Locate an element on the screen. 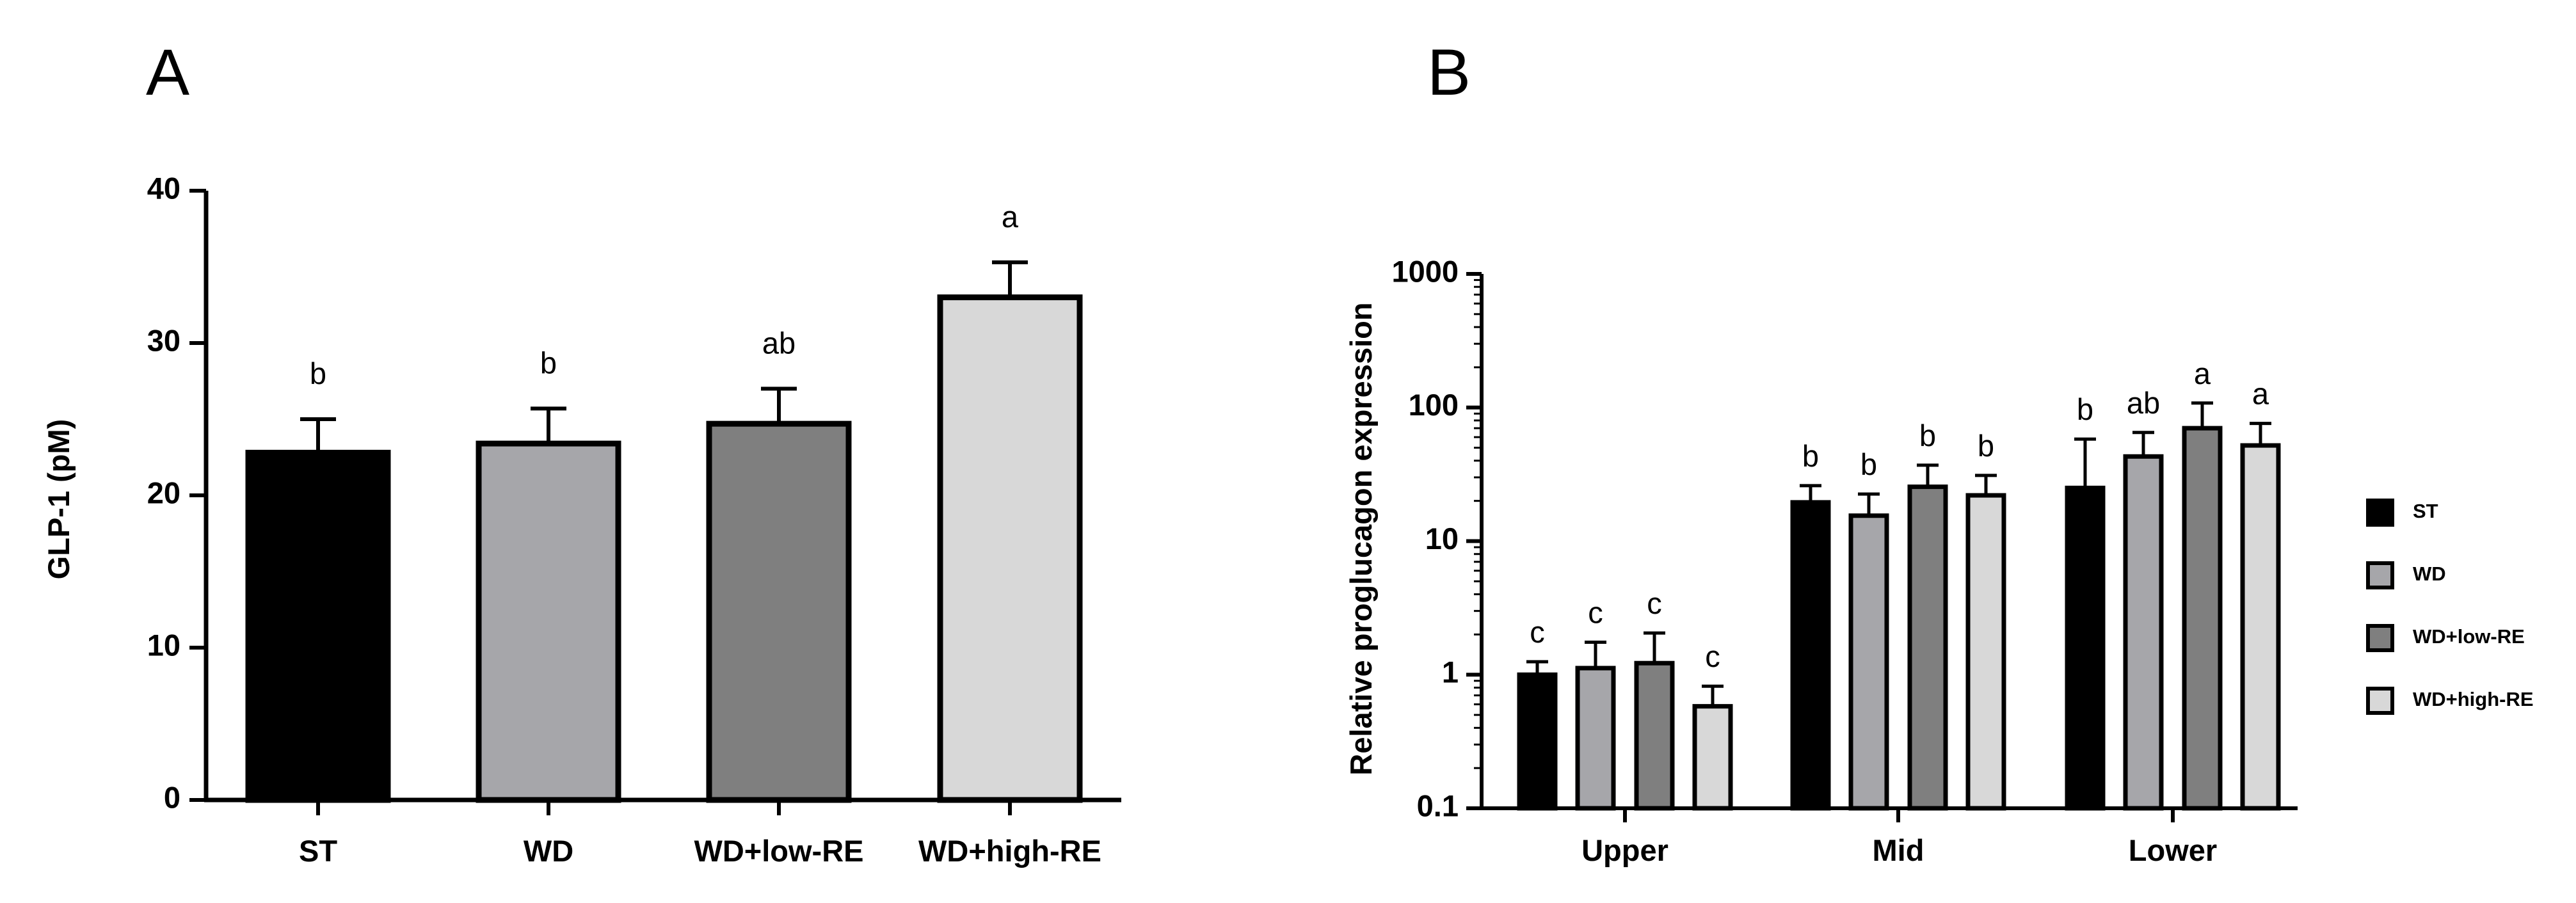 This screenshot has height=903, width=2576. panel-a-bar-st is located at coordinates (318, 626).